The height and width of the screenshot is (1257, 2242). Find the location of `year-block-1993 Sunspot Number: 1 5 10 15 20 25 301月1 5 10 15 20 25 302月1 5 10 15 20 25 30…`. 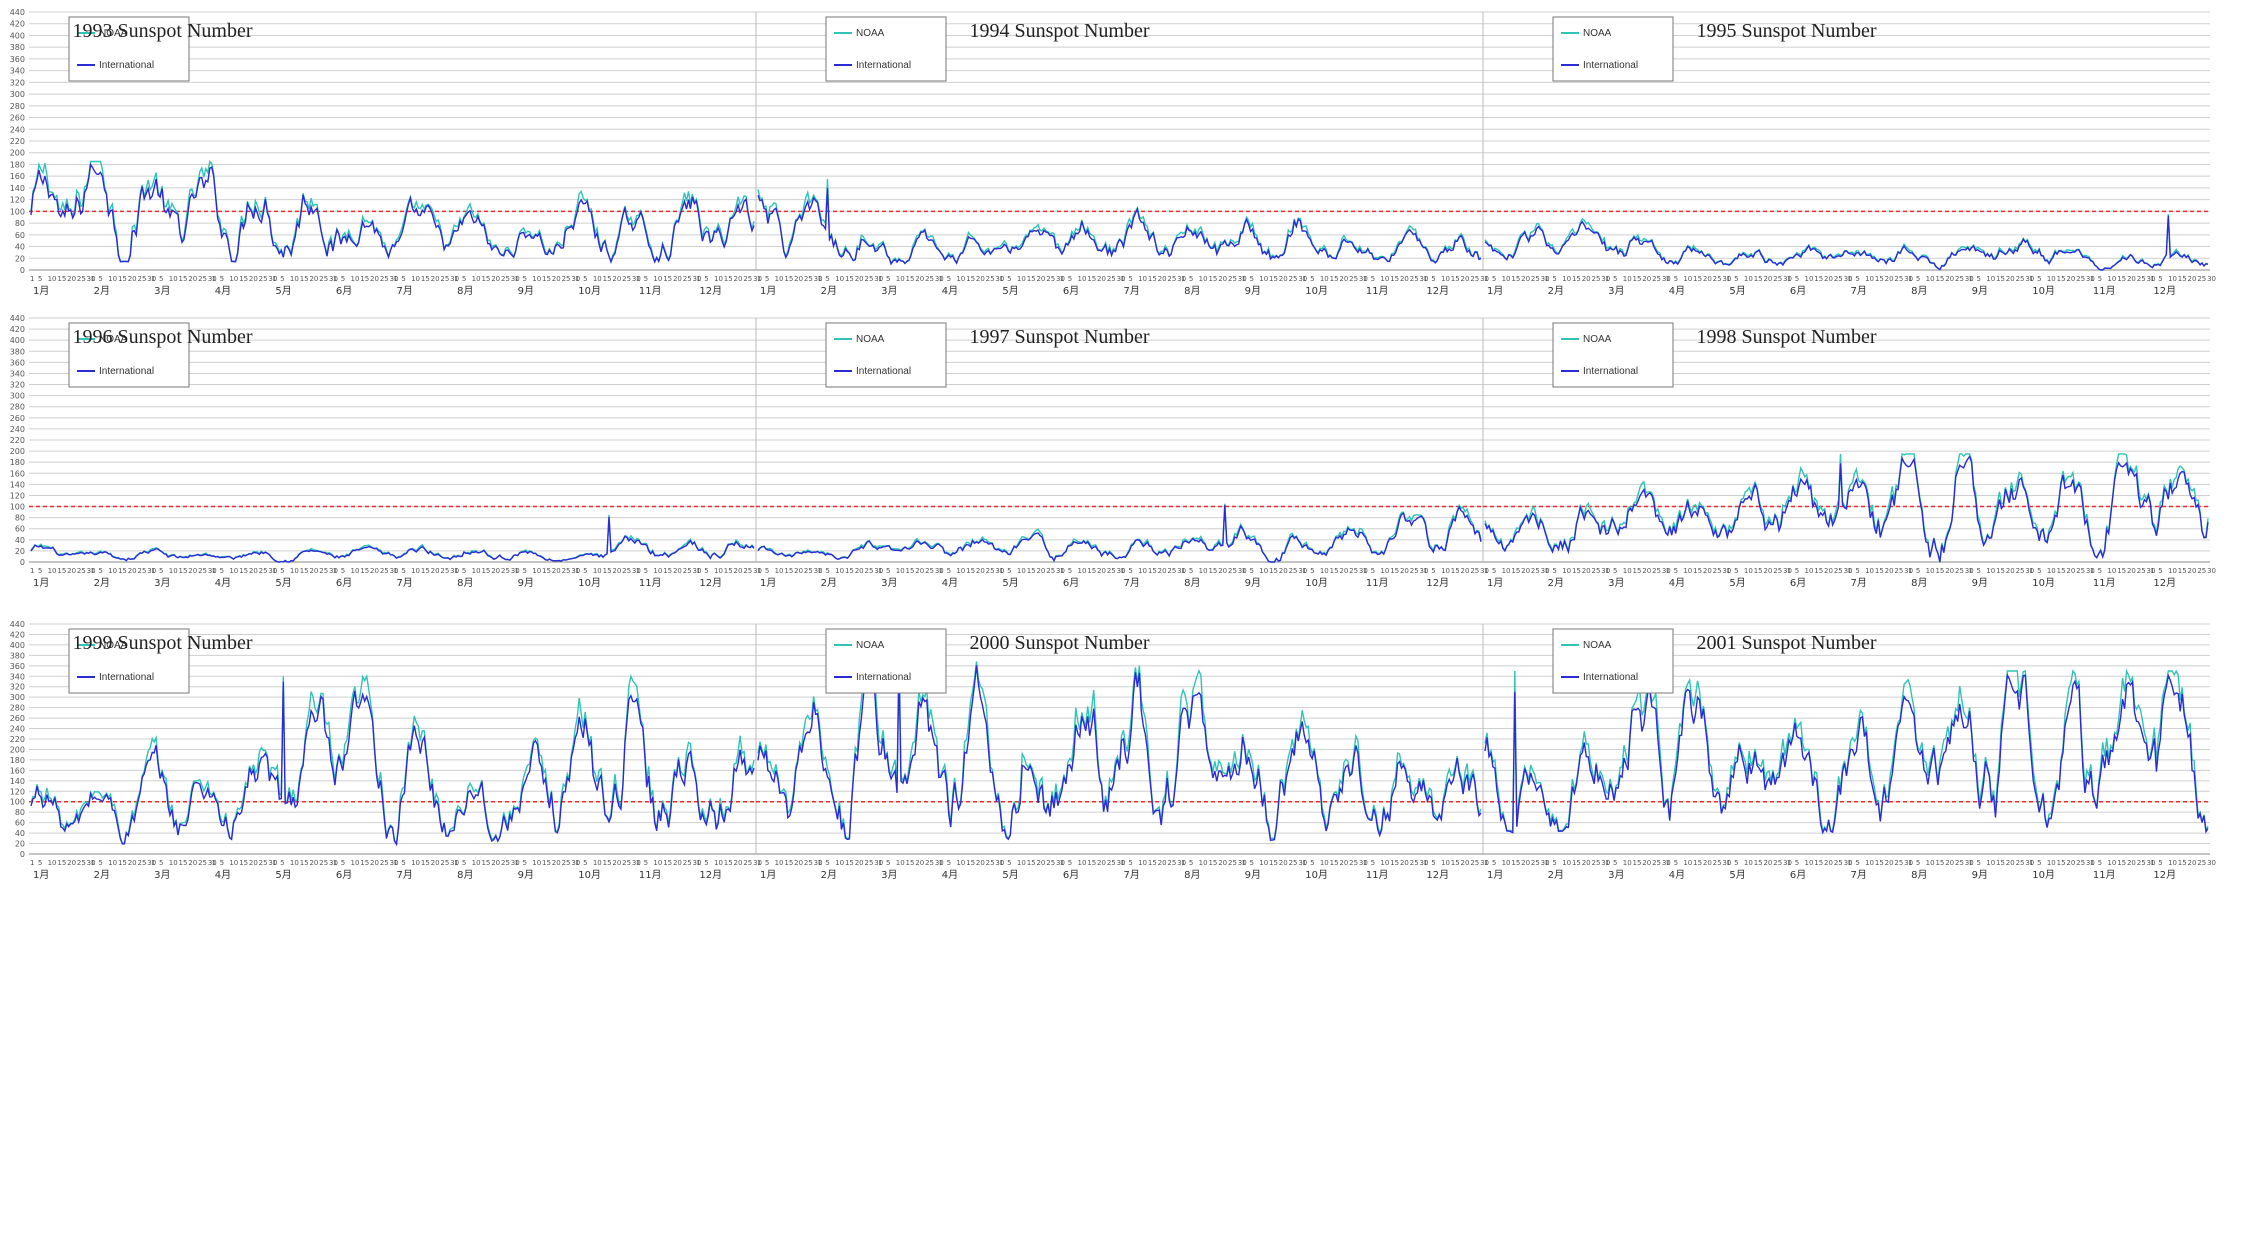

year-block-1993 Sunspot Number: 1 5 10 15 20 25 301月1 5 10 15 20 25 302月1 5 10 15 20 25 30… is located at coordinates (395, 156).